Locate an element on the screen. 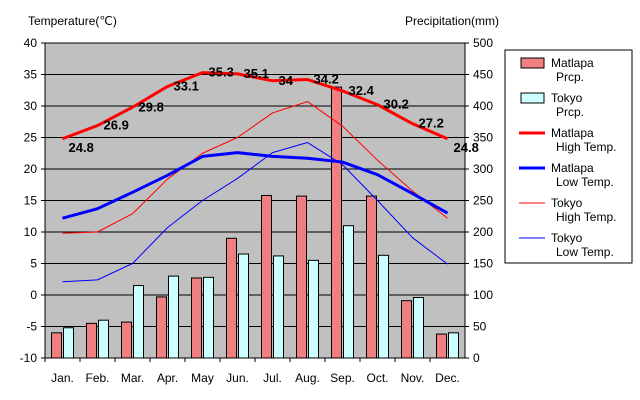 The image size is (640, 400). left-tick-label: 5 is located at coordinates (33, 264).